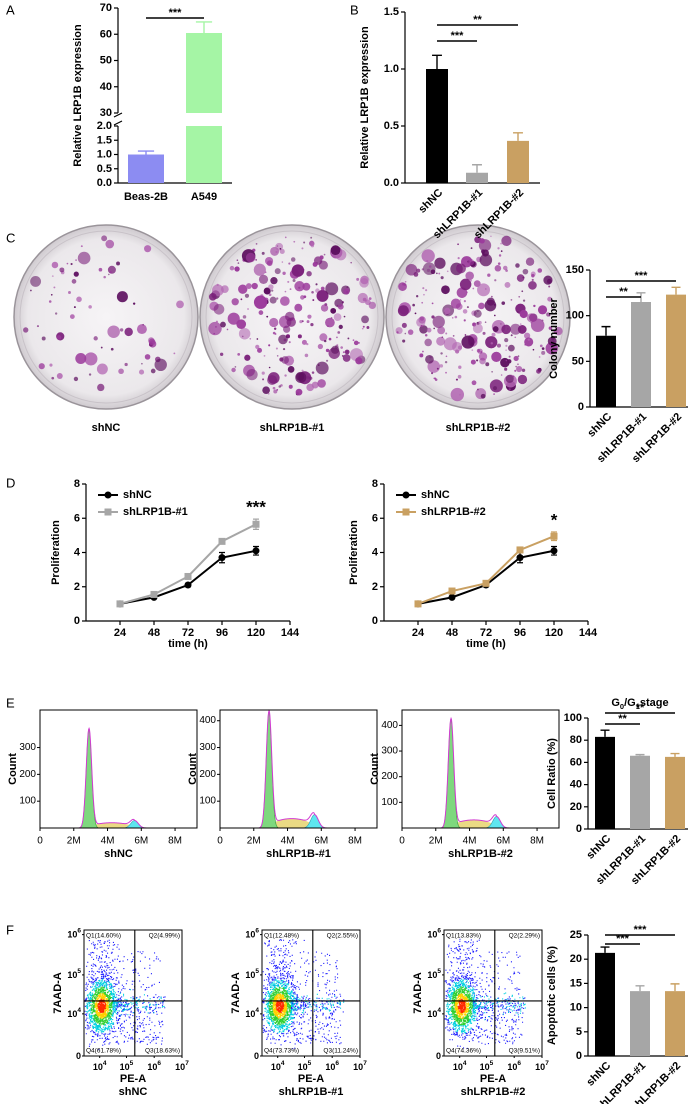 The height and width of the screenshot is (1104, 690). What do you see at coordinates (78, 95) in the screenshot?
I see `y-axis-label: Relative LRP1B expression` at bounding box center [78, 95].